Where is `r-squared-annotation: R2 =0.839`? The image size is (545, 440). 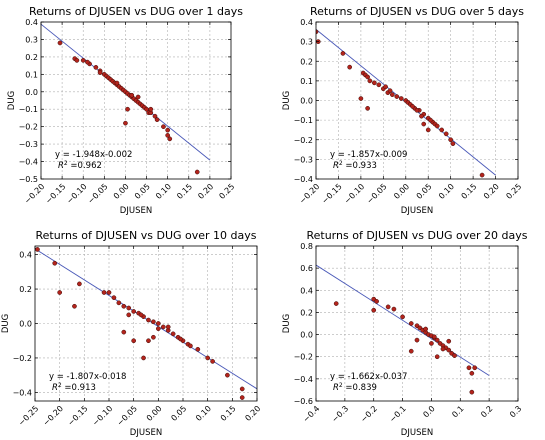
r-squared-annotation: R2 =0.839 is located at coordinates (355, 387).